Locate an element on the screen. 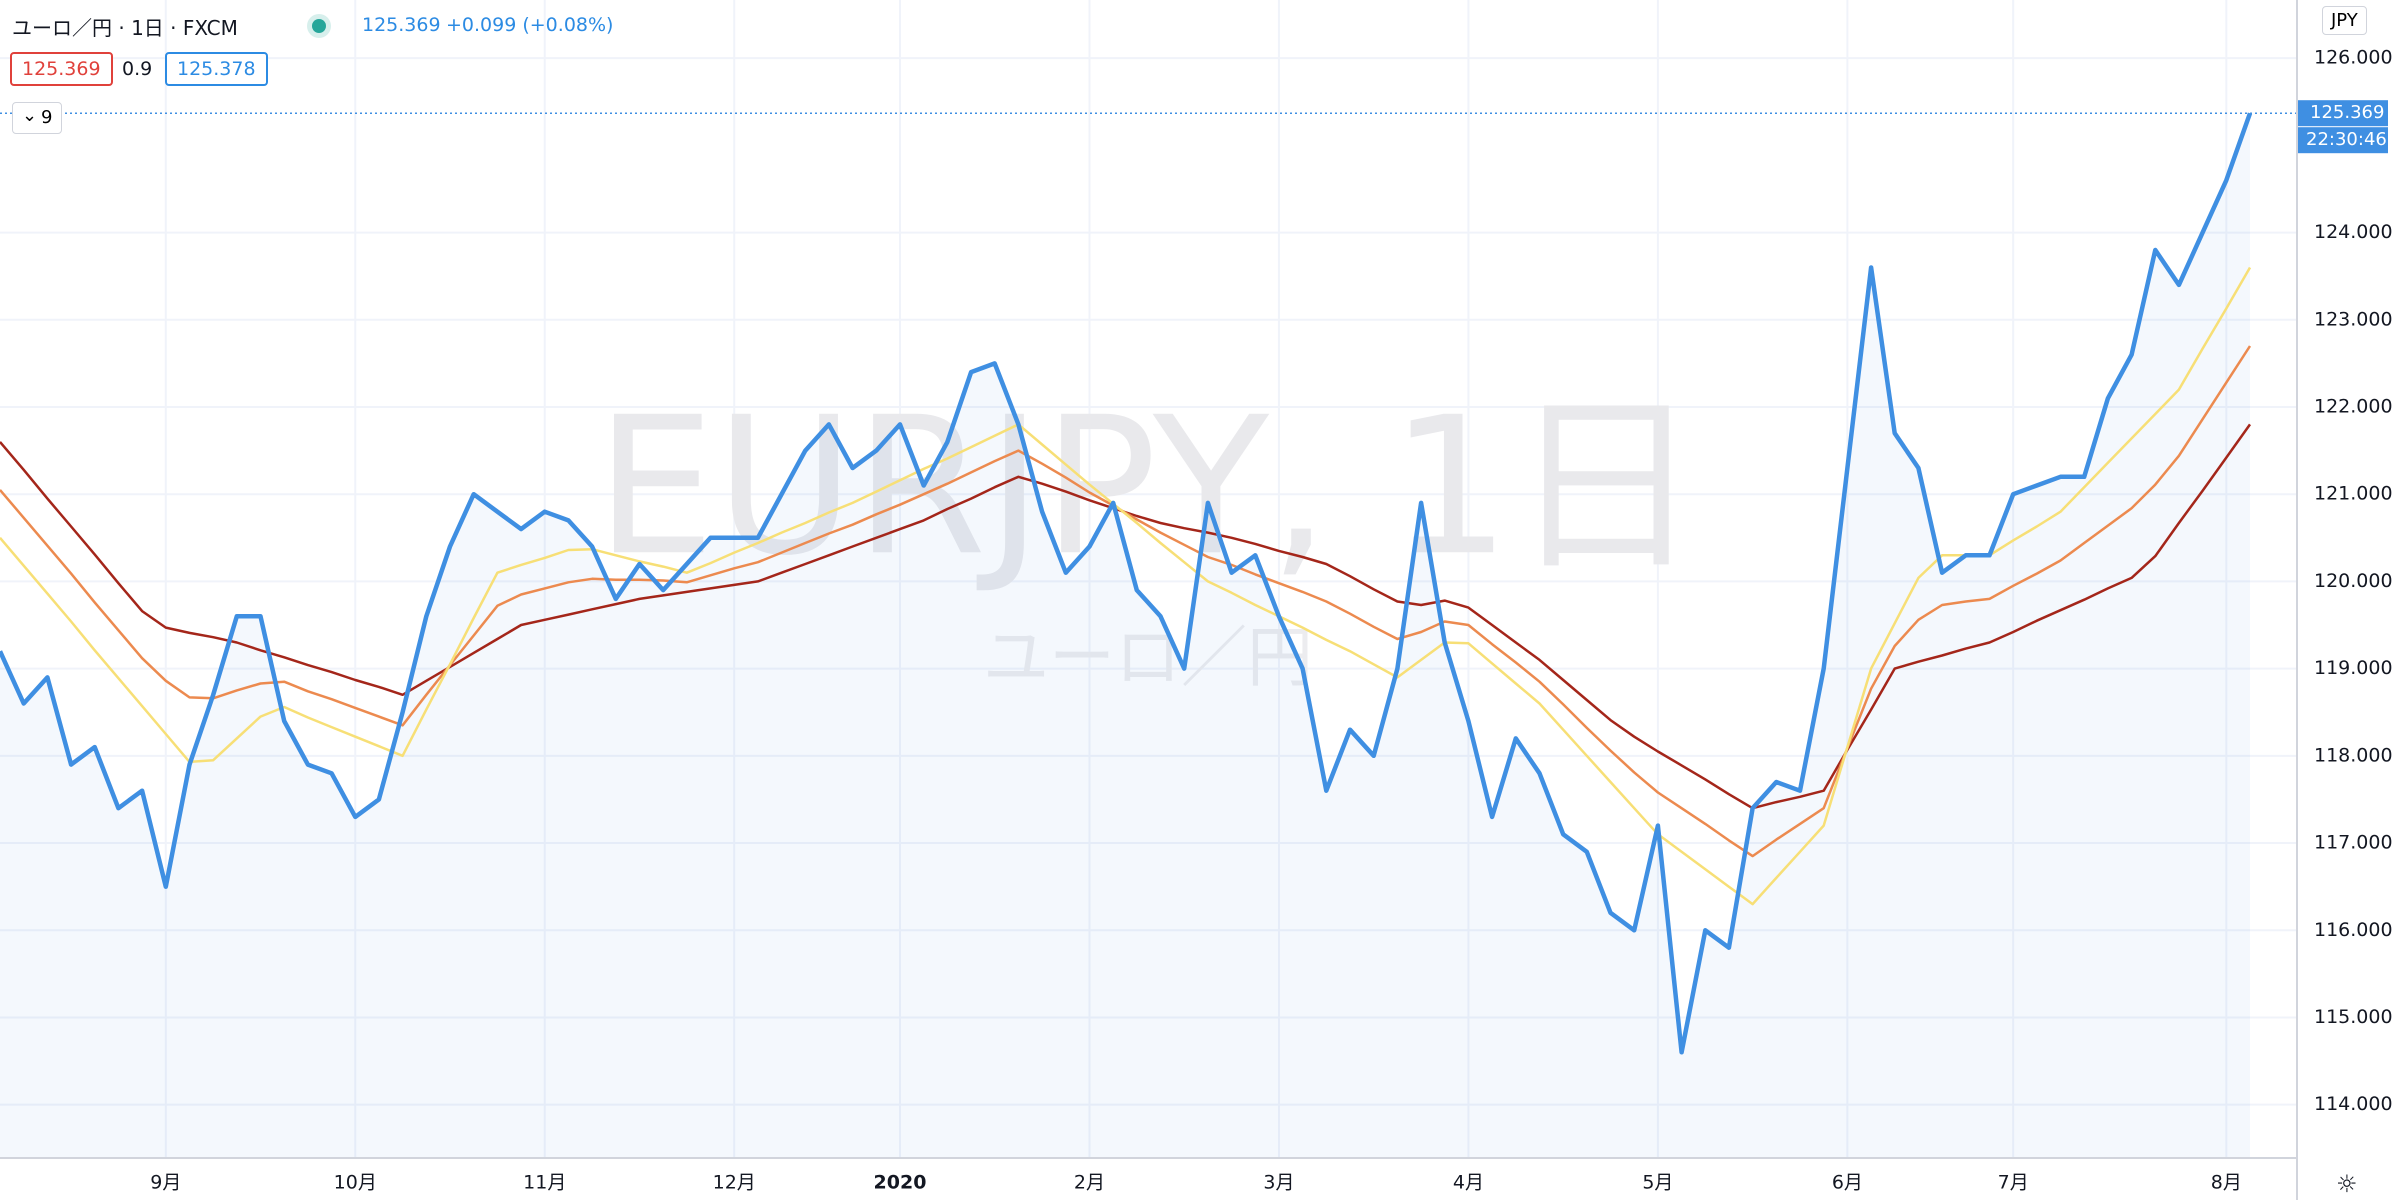  x-tick-label: 11月 is located at coordinates (544, 1183).